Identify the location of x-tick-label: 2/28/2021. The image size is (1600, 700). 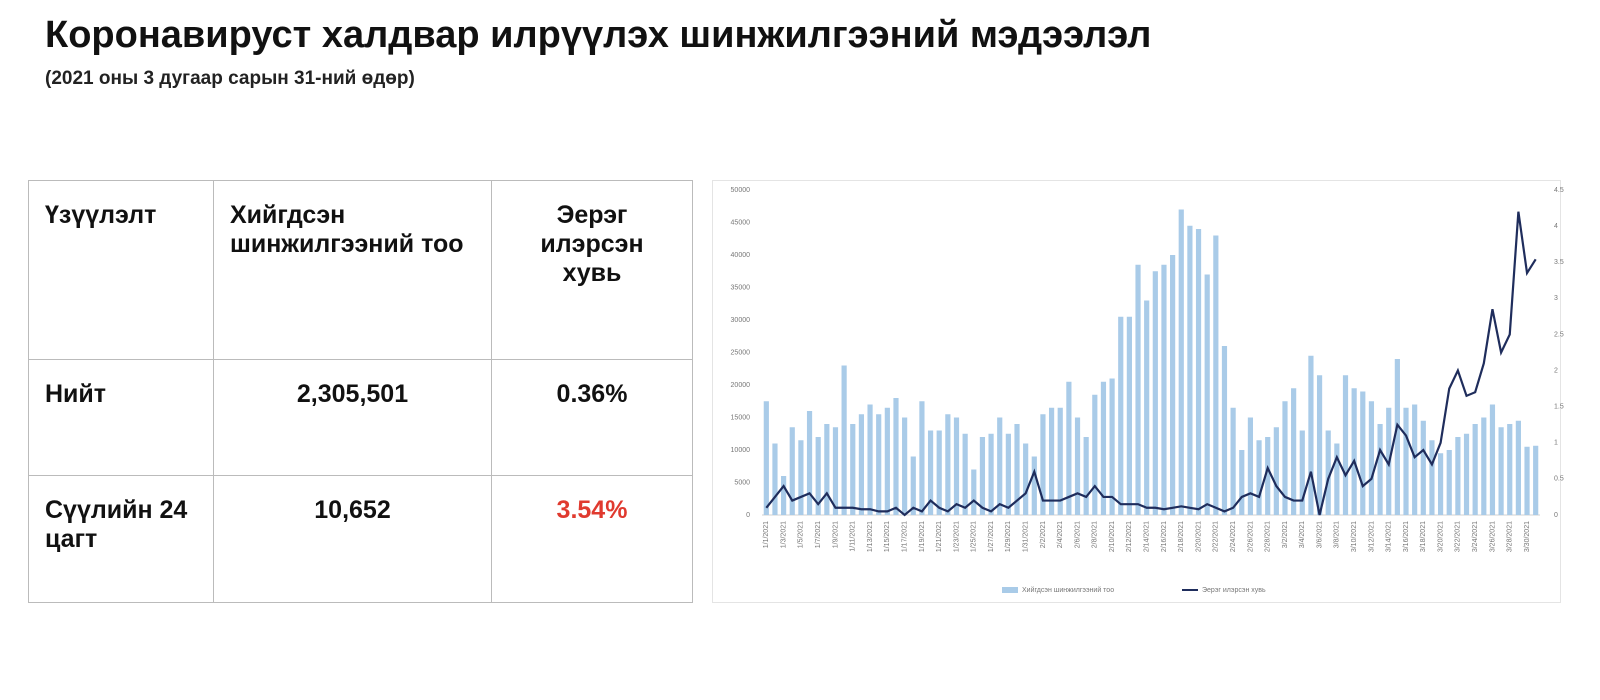
(1268, 536).